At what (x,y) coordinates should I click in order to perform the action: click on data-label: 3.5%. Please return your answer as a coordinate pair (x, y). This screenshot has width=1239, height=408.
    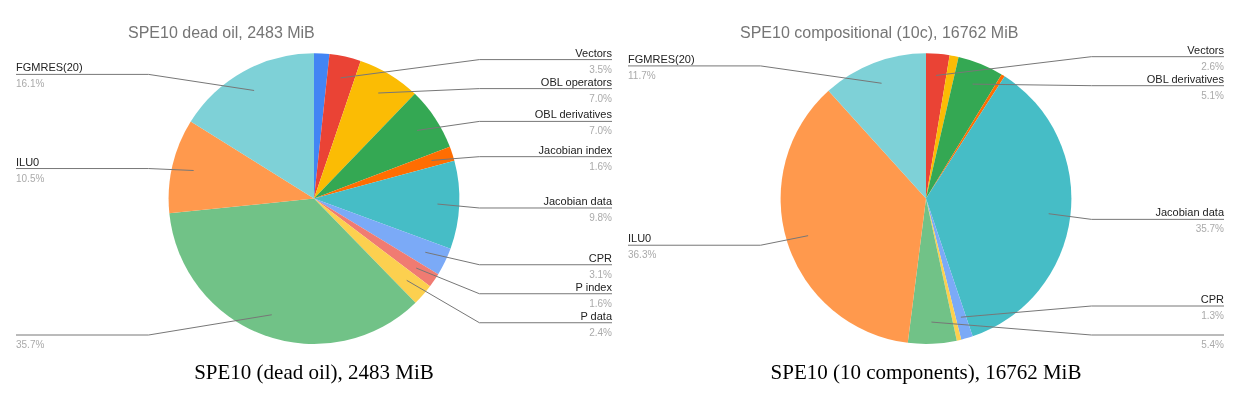
    Looking at the image, I should click on (601, 69).